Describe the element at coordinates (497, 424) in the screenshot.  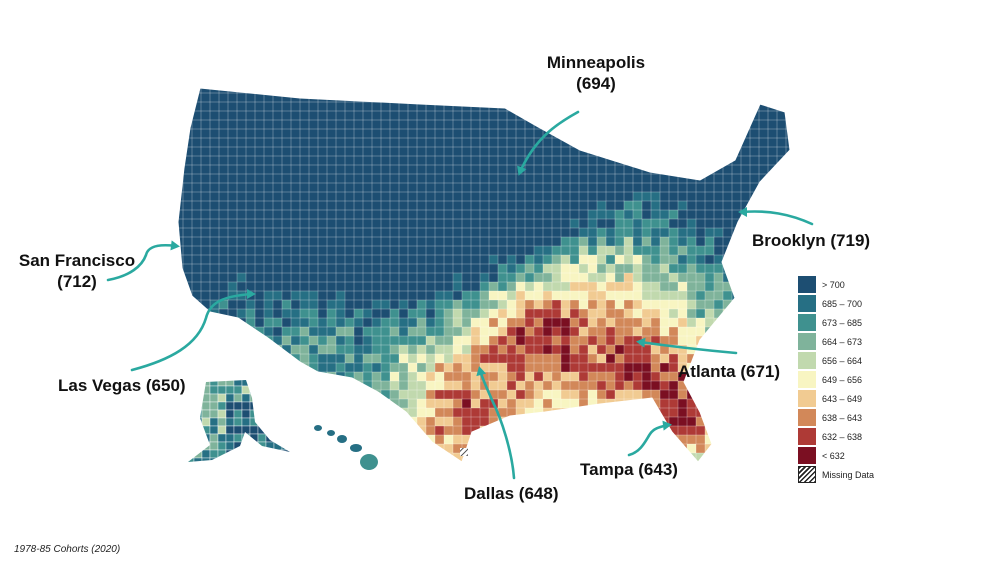
I see `arrow-dallas` at that location.